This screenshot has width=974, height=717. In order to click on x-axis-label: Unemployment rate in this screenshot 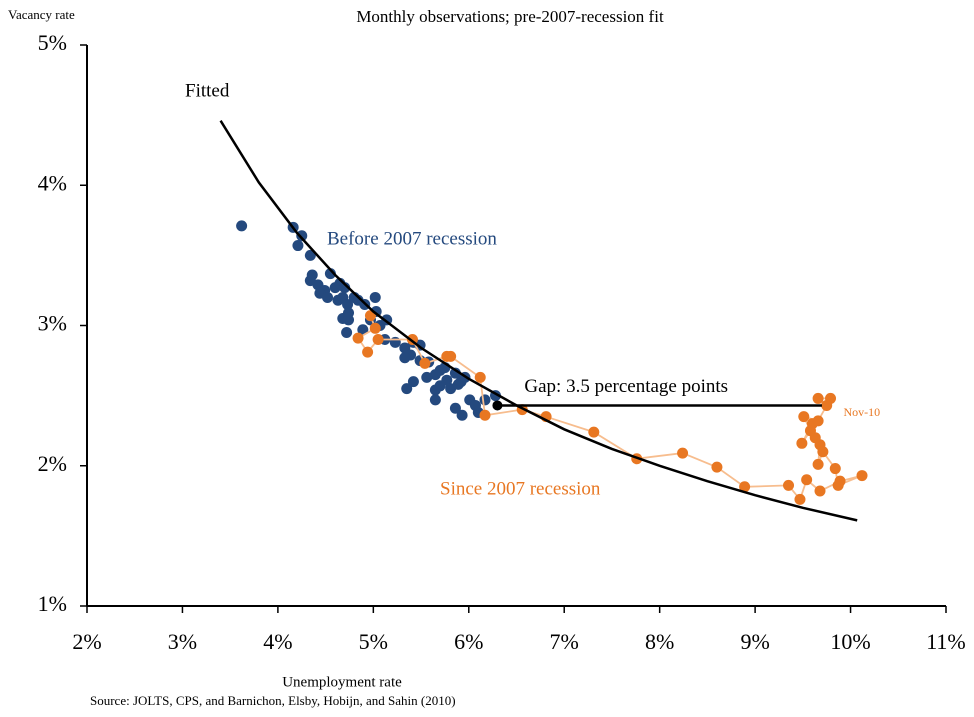, I will do `click(342, 682)`.